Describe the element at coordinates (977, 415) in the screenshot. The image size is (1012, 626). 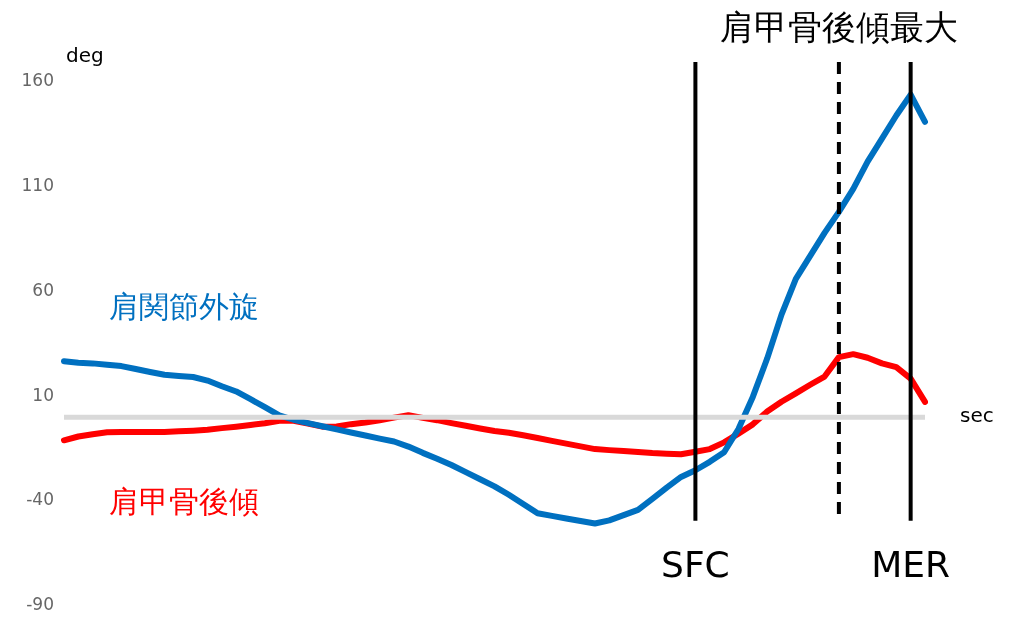
I see `x-axis-title: sec` at that location.